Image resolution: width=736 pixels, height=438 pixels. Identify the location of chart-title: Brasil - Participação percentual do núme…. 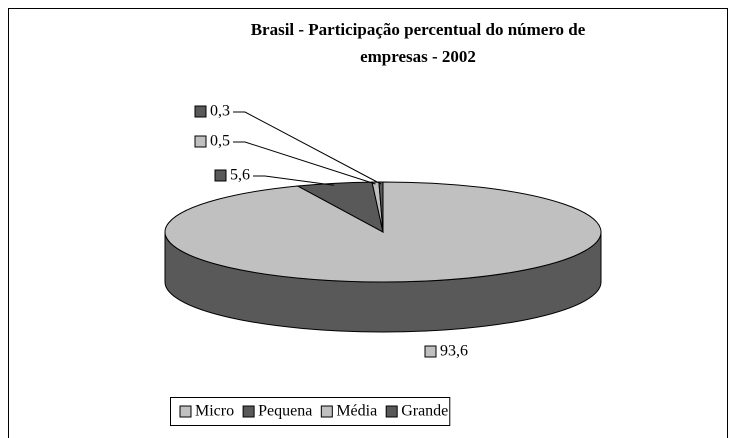
(418, 43).